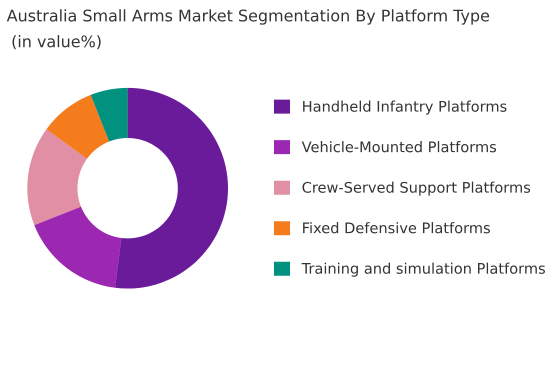 This screenshot has width=555, height=369. Describe the element at coordinates (416, 189) in the screenshot. I see `legend-label: Crew-Served Support Platforms` at that location.